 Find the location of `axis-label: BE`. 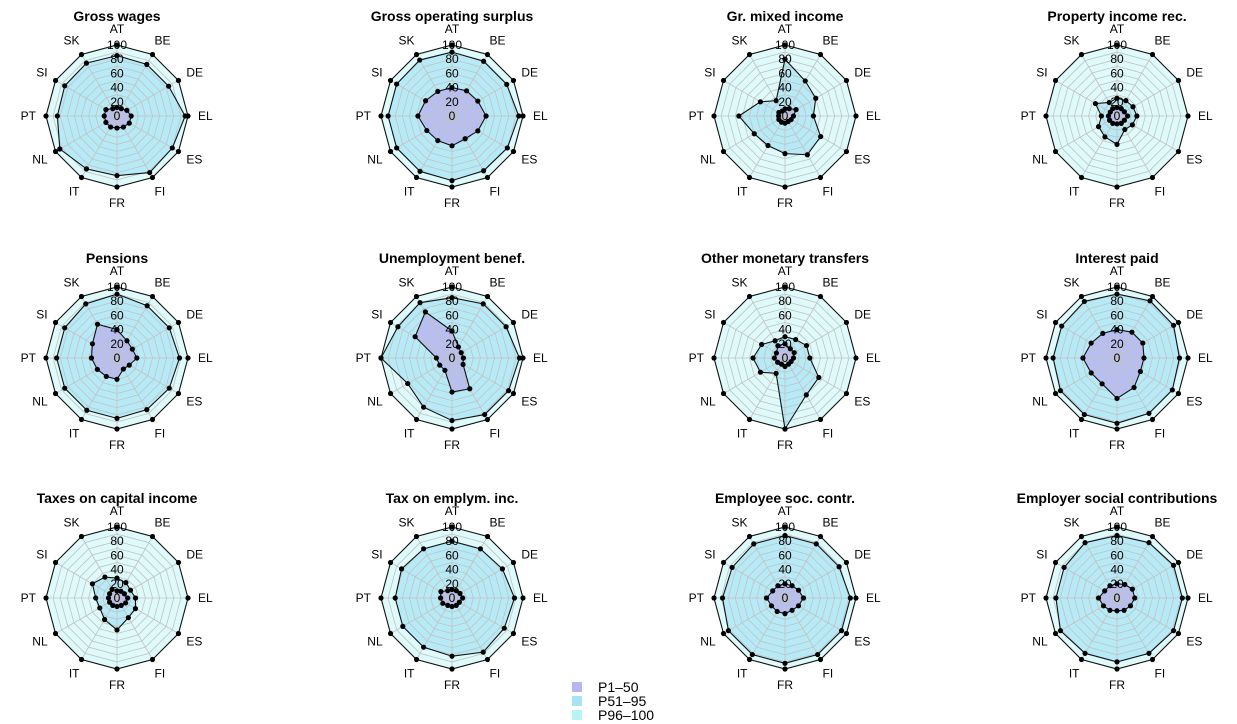

axis-label: BE is located at coordinates (498, 41).